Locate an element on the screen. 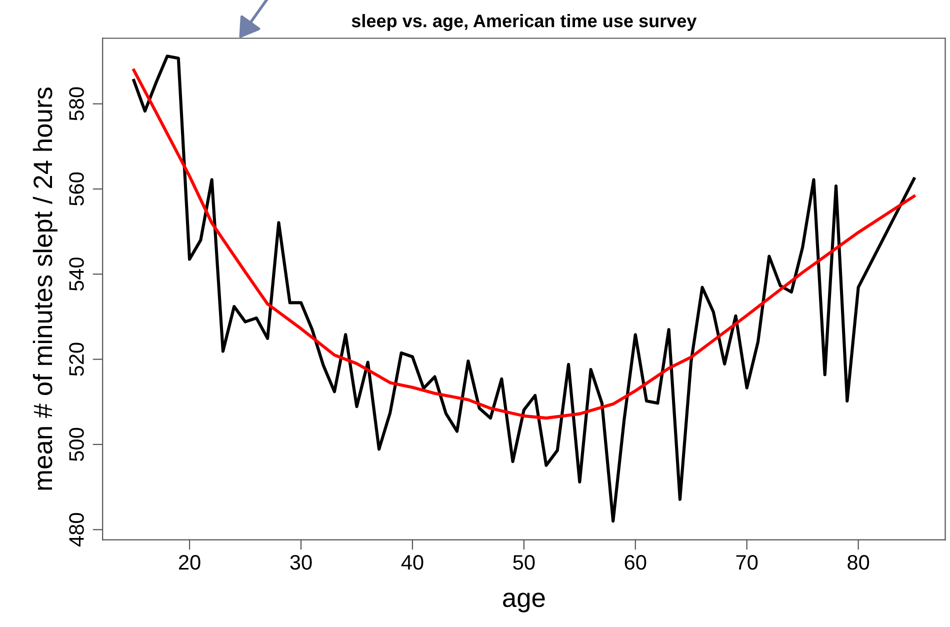 The image size is (950, 627). y-axis-title: mean # of minutes slept / 24 hours is located at coordinates (45, 289).